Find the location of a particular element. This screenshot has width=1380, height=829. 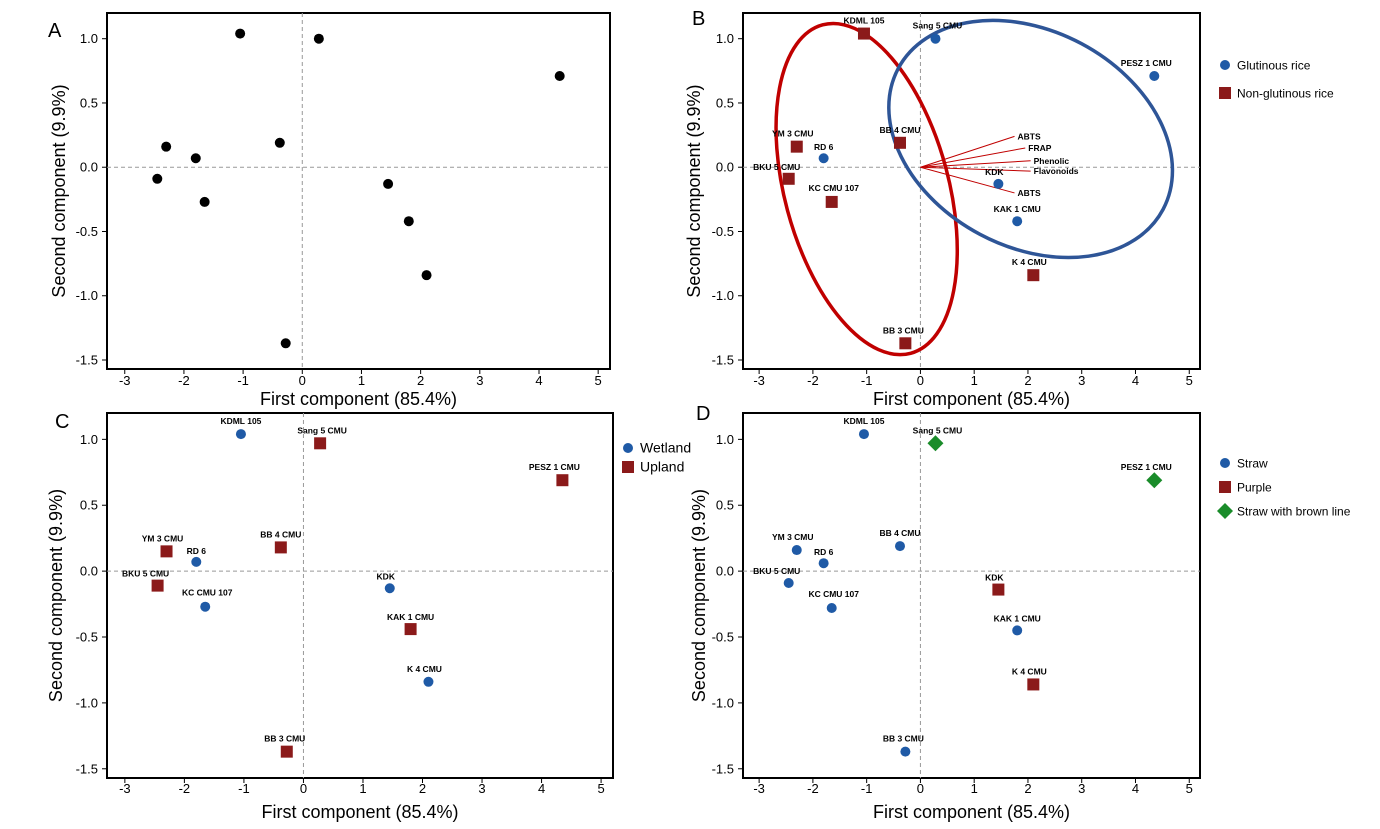

plot-frame is located at coordinates (971, 191).